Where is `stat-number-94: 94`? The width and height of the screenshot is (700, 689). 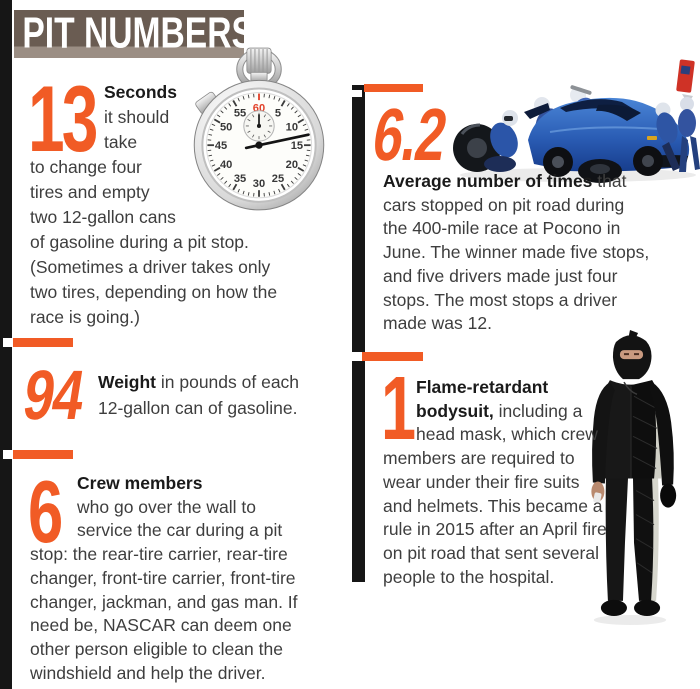
stat-number-94: 94 is located at coordinates (53, 395).